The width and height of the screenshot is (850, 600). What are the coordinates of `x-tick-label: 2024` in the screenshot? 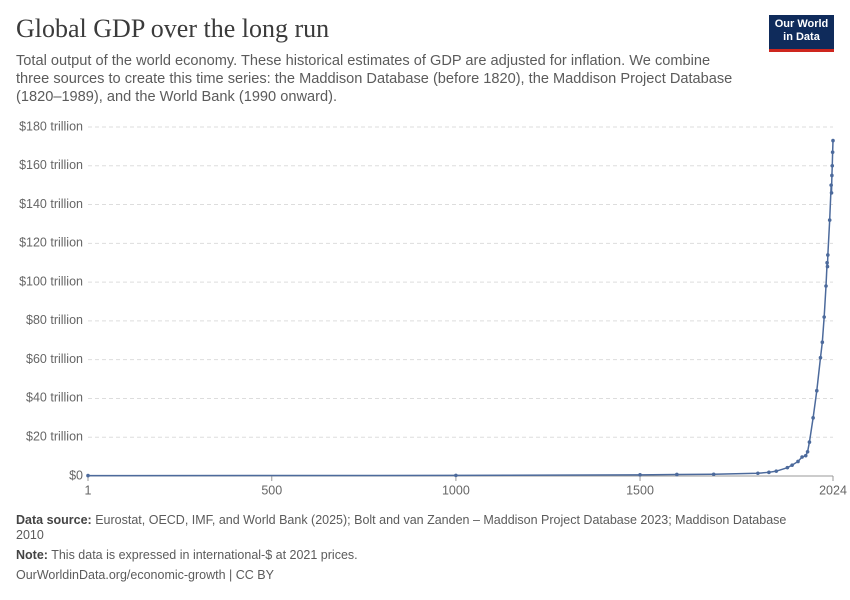 It's located at (833, 490).